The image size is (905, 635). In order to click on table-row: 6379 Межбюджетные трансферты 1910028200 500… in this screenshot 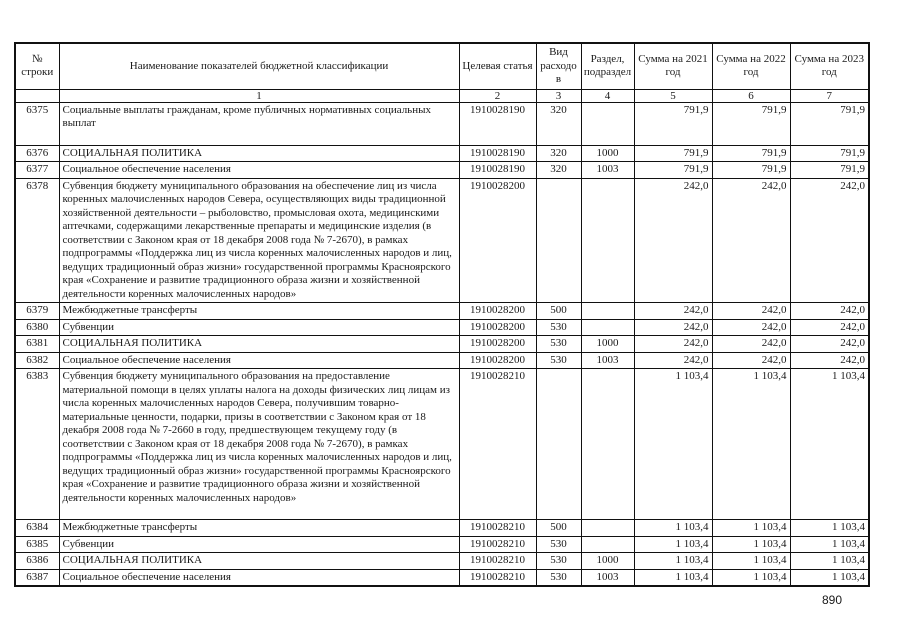, I will do `click(442, 311)`.